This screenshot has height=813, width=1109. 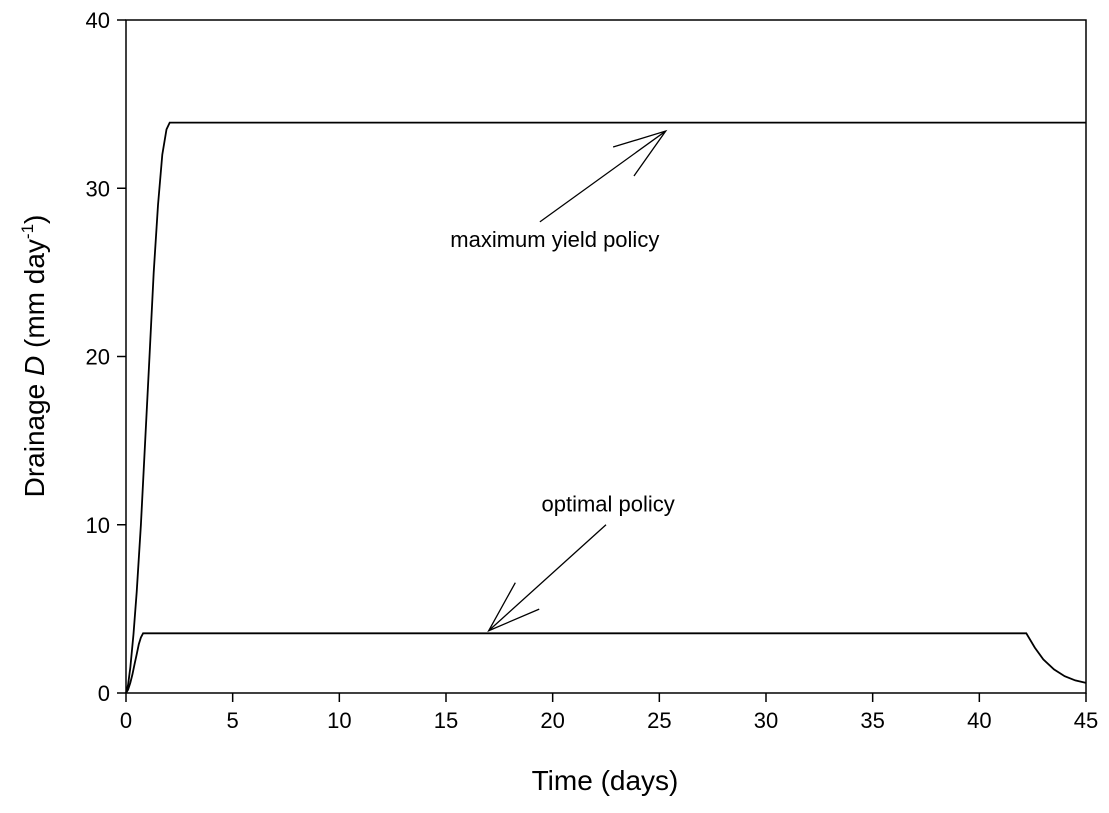 I want to click on y-axis: 0 10 20 30 40, so click(x=106, y=357).